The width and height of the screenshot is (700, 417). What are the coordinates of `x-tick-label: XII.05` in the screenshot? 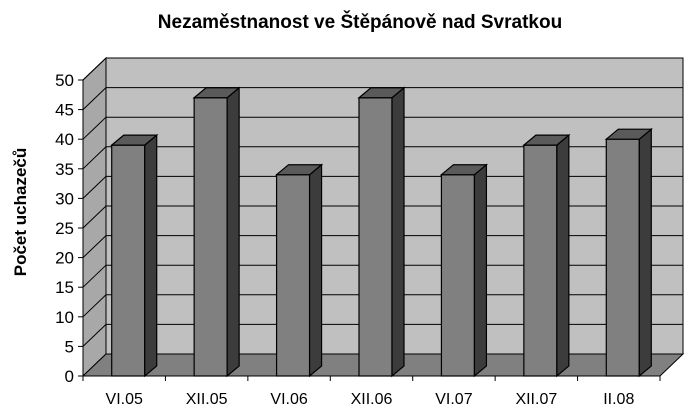 It's located at (207, 399).